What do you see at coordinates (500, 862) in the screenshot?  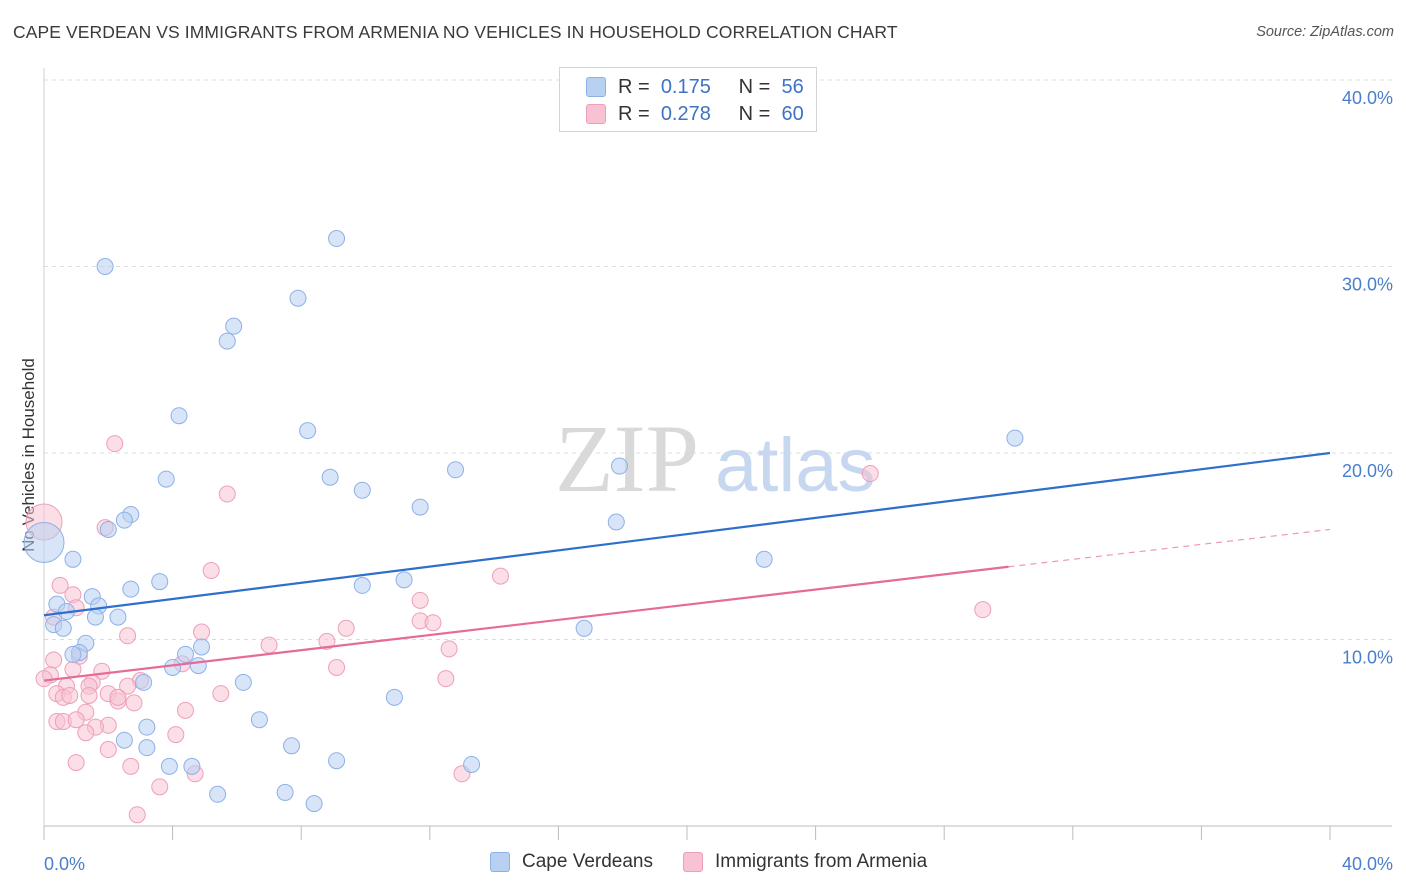 I see `bottom-legend-swatch-blue` at bounding box center [500, 862].